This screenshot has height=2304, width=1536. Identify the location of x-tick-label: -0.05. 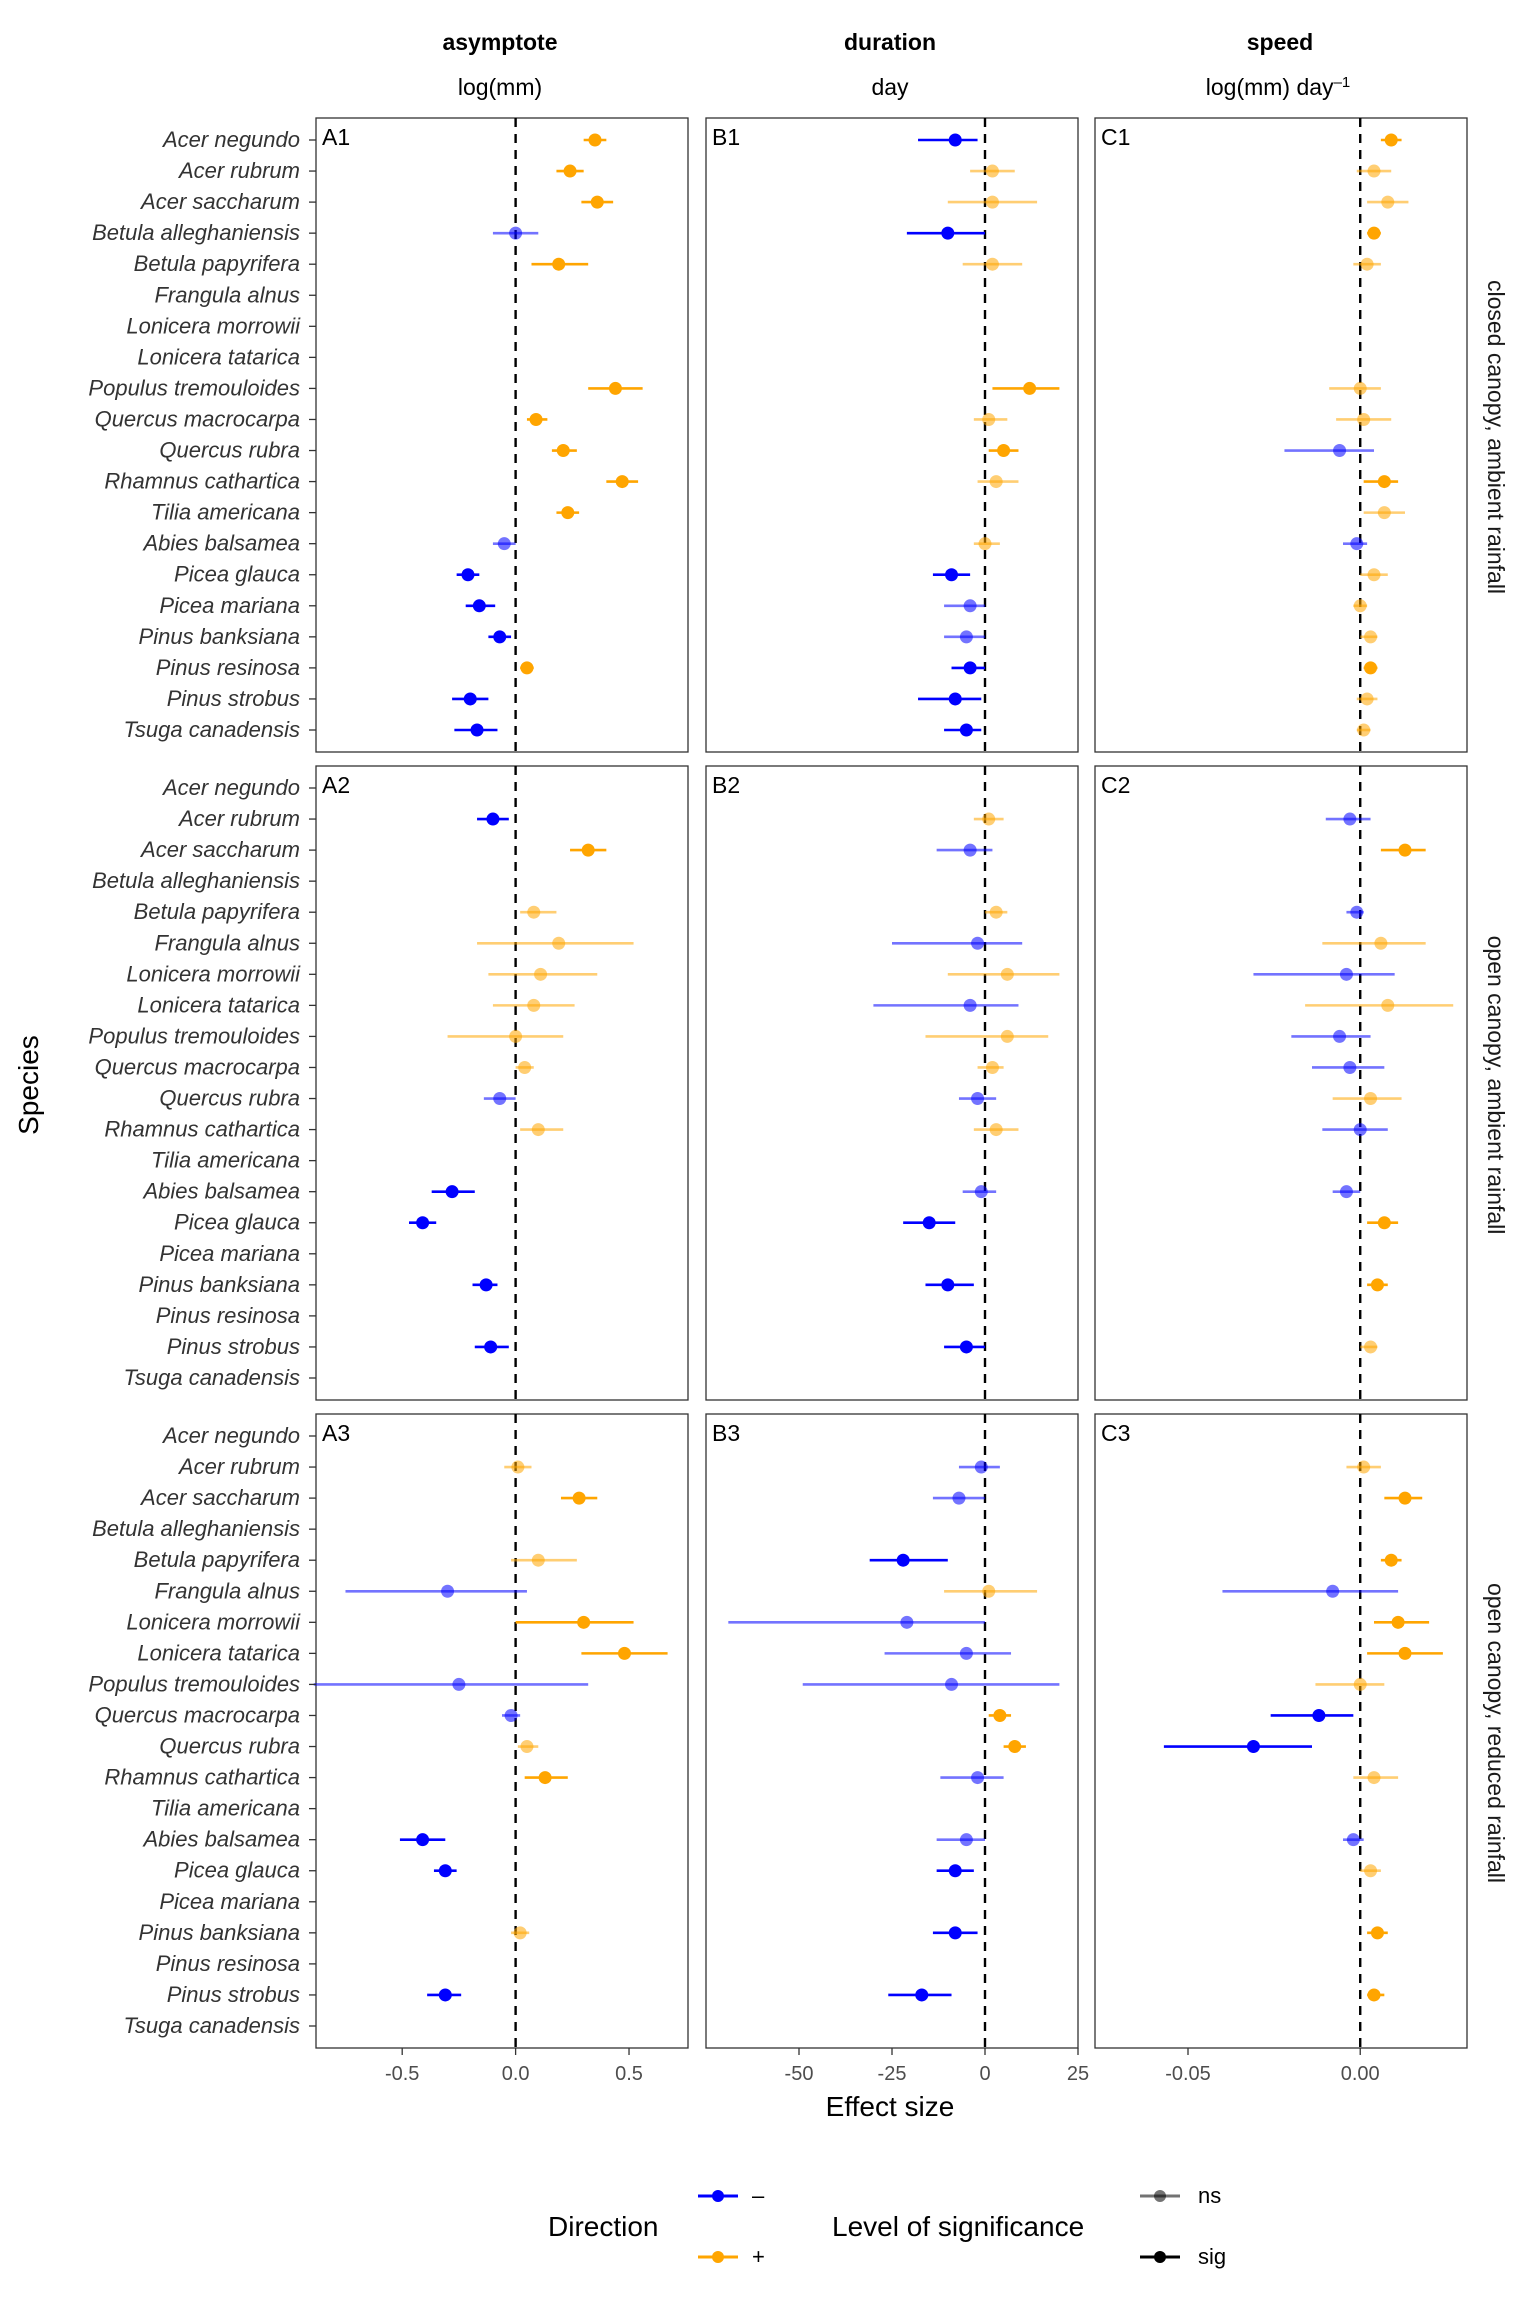
(1188, 2074).